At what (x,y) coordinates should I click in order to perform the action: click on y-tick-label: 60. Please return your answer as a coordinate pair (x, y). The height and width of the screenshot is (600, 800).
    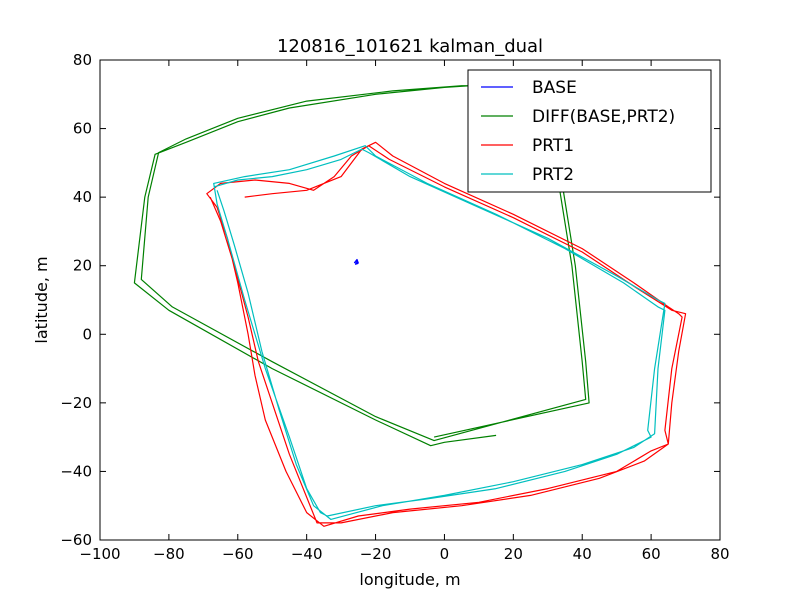
    Looking at the image, I should click on (82, 129).